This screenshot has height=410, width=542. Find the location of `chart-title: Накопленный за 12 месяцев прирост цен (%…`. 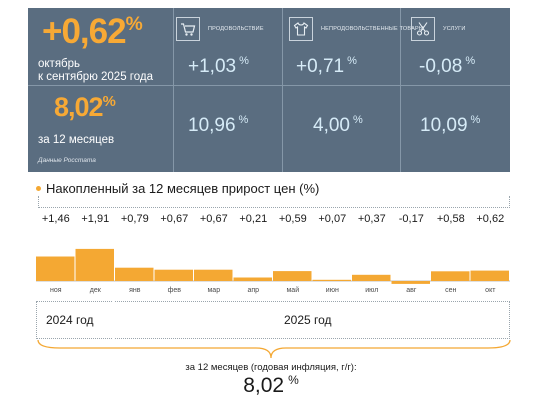

chart-title: Накопленный за 12 месяцев прирост цен (%… is located at coordinates (183, 188).